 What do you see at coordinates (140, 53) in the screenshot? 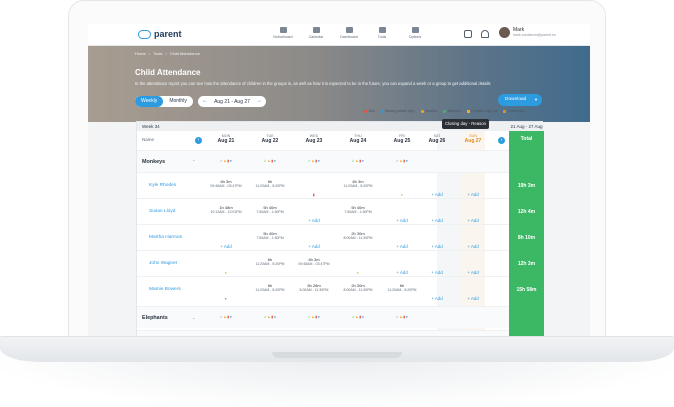
I see `breadcrumb-home: Home` at bounding box center [140, 53].